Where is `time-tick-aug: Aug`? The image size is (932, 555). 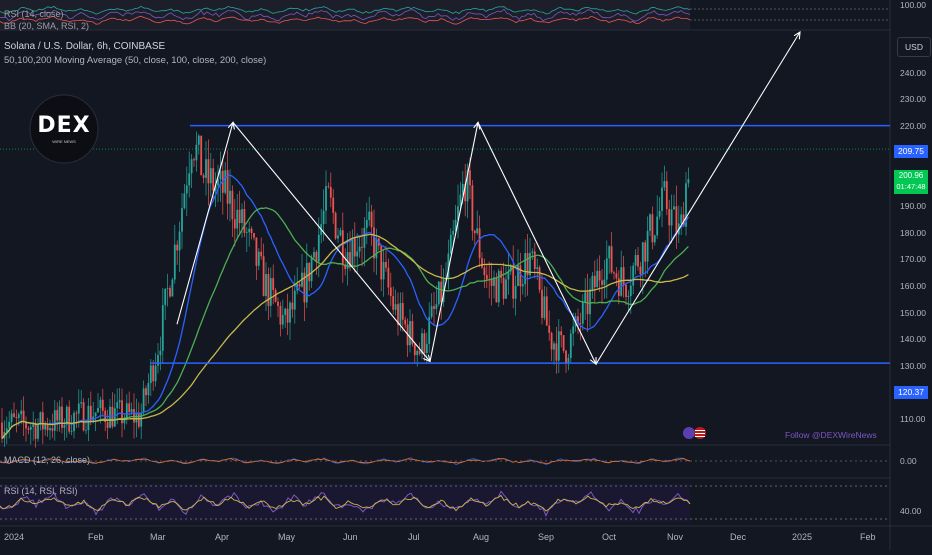
time-tick-aug: Aug is located at coordinates (481, 537).